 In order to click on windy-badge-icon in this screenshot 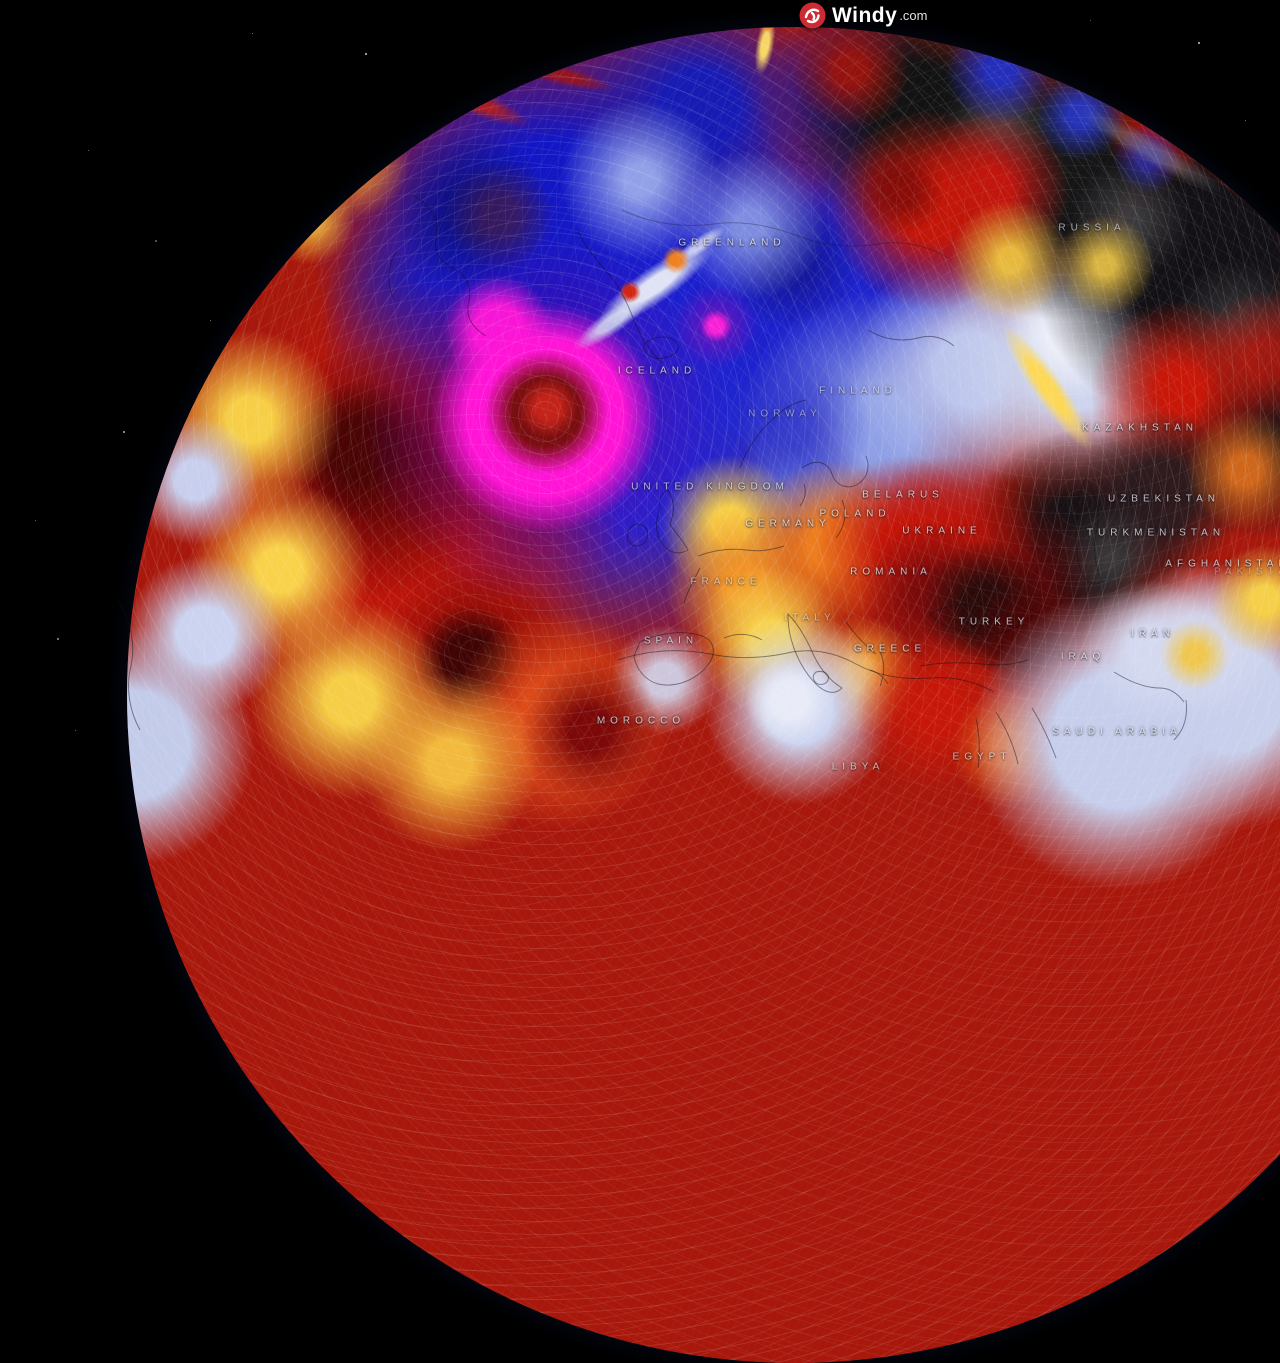, I will do `click(812, 15)`.